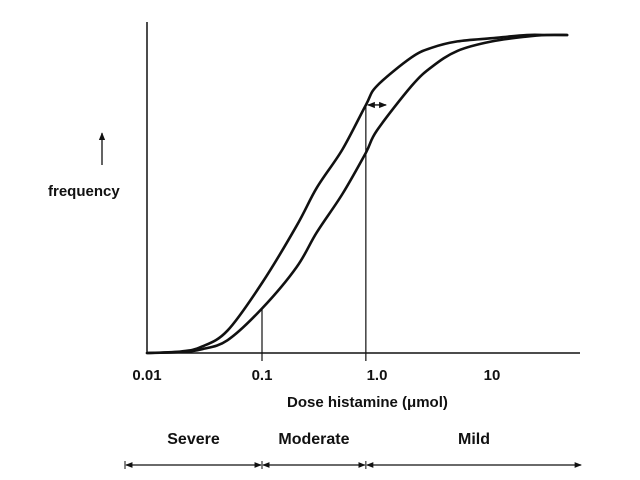 This screenshot has width=640, height=480. Describe the element at coordinates (314, 232) in the screenshot. I see `reference-lines` at that location.